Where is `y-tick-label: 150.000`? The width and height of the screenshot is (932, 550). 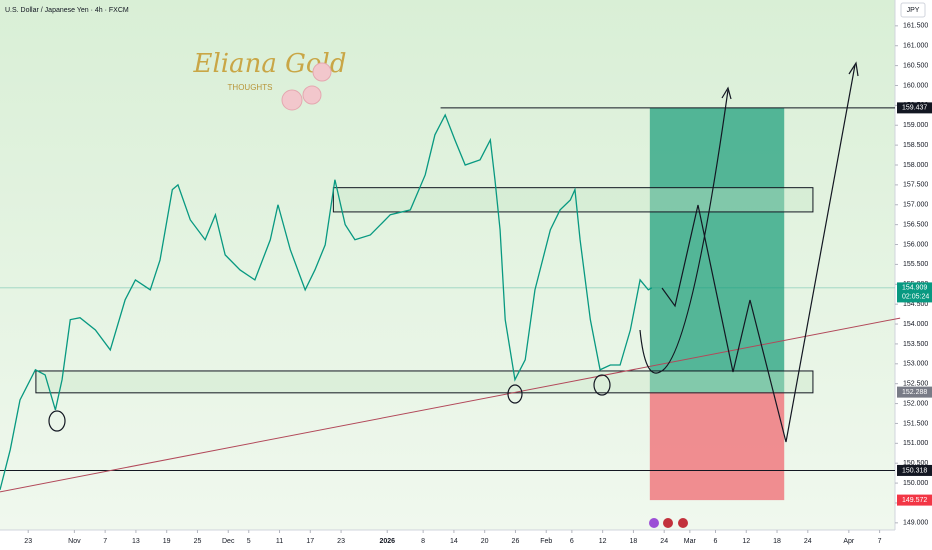
y-tick-label: 150.000 is located at coordinates (915, 483).